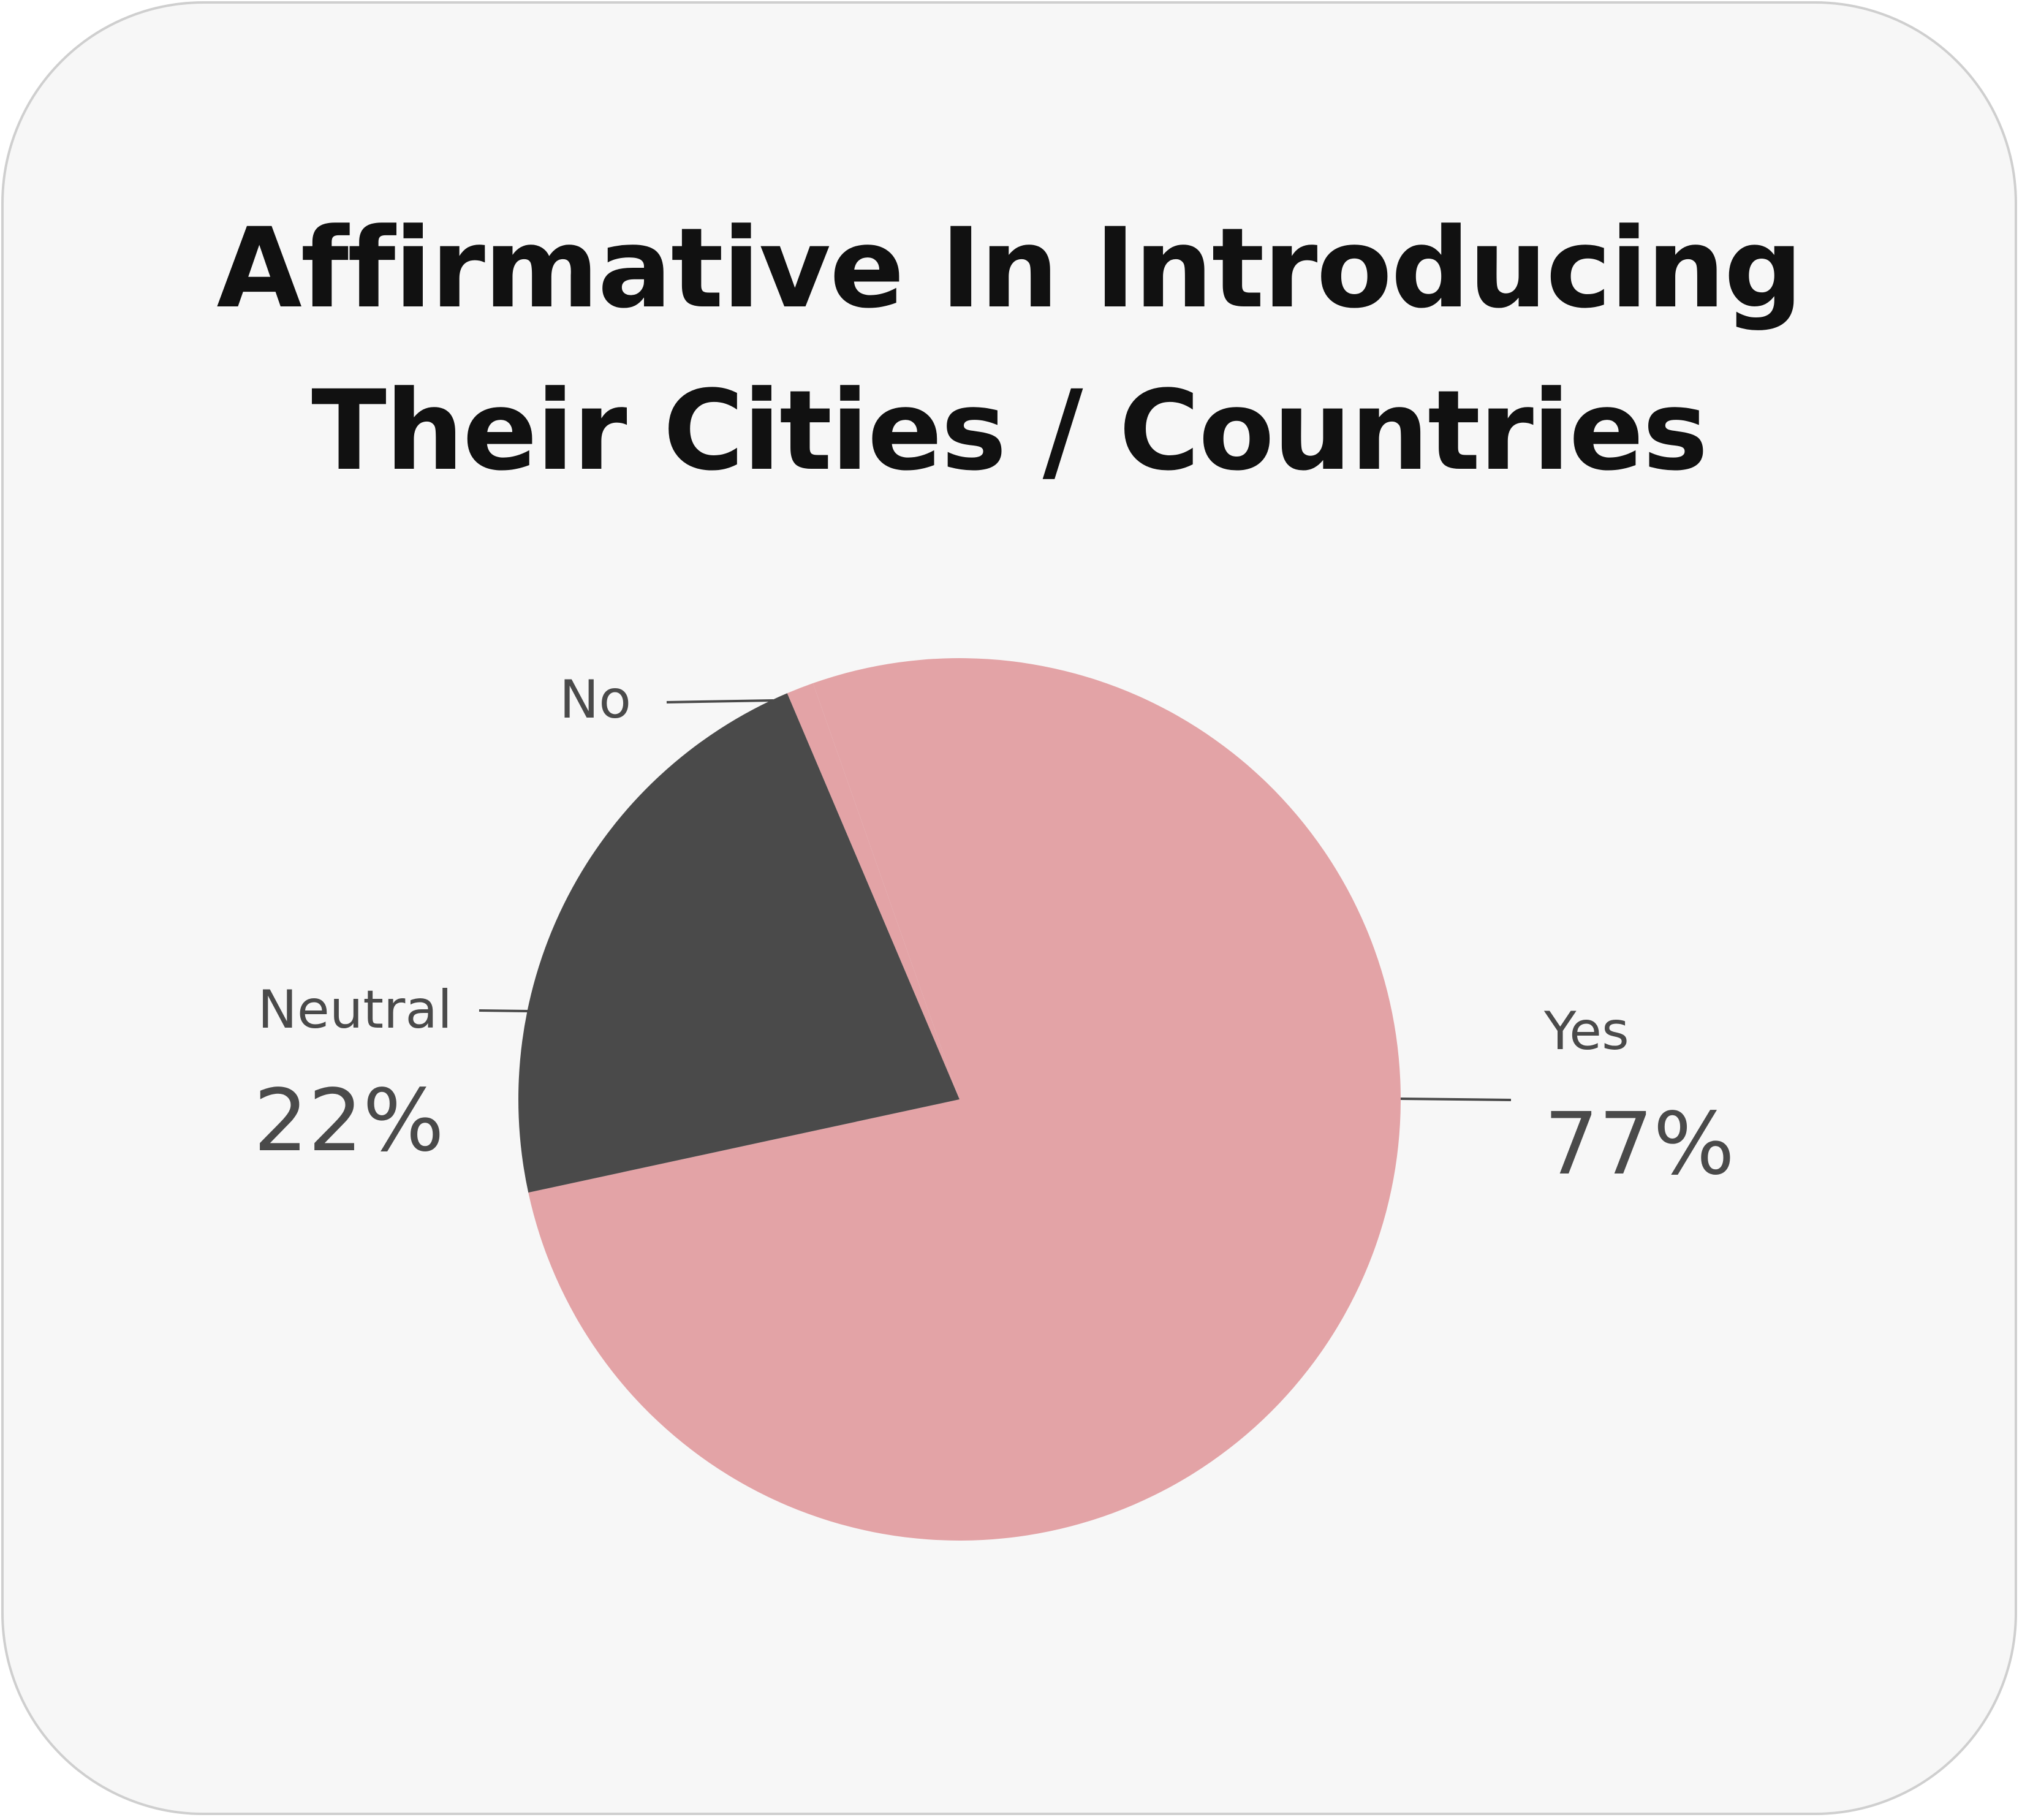  I want to click on pie-leader-lines, so click(995, 900).